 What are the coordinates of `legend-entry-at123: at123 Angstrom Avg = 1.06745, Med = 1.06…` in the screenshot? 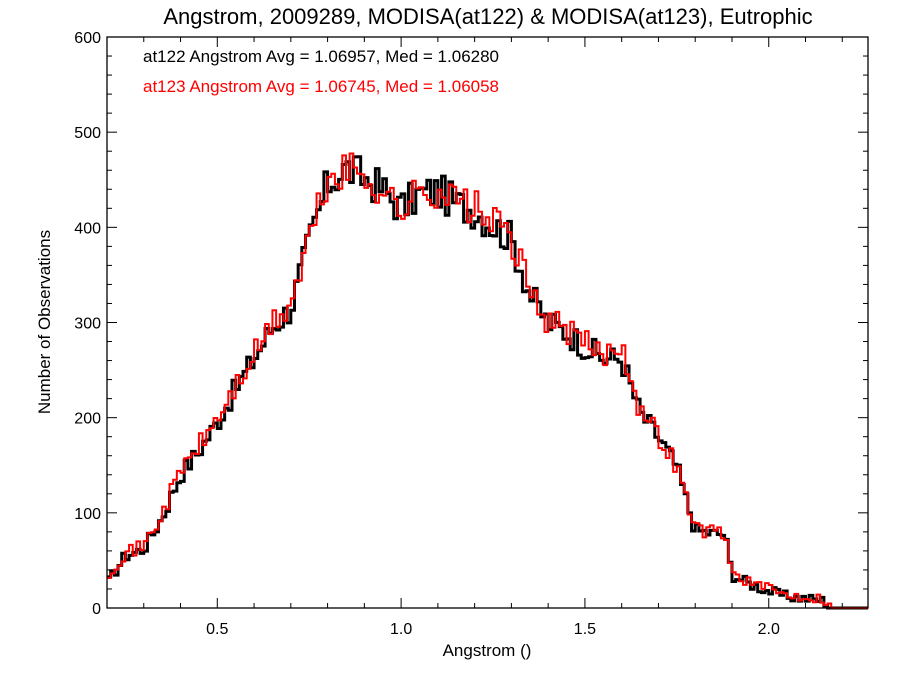 It's located at (321, 86).